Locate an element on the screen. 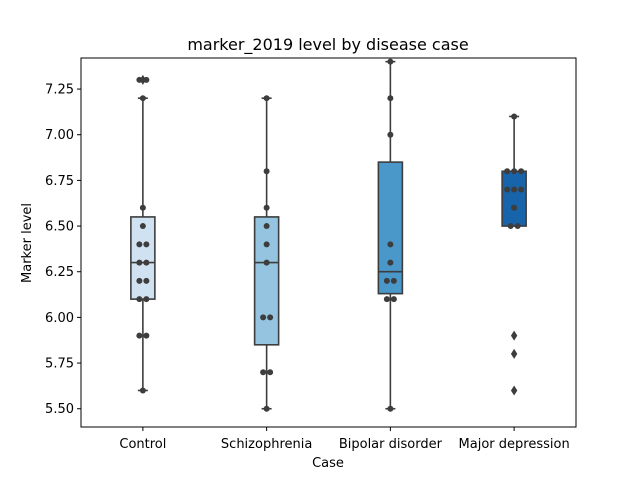  x-axis-label: Case is located at coordinates (328, 463).